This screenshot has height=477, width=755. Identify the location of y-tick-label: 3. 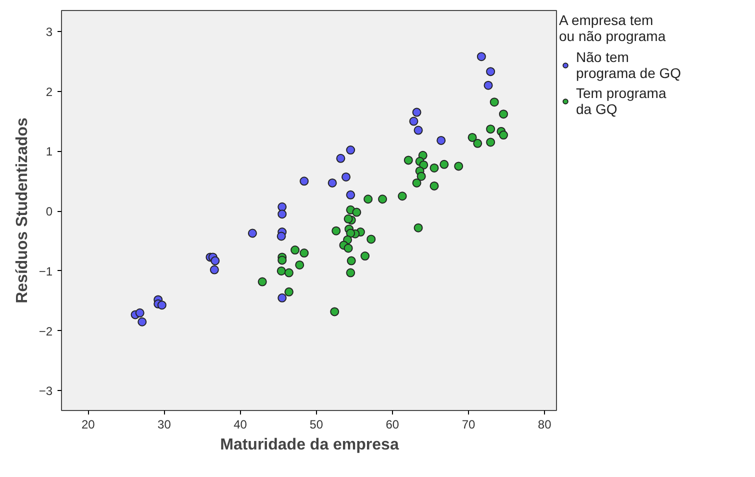
(49, 31).